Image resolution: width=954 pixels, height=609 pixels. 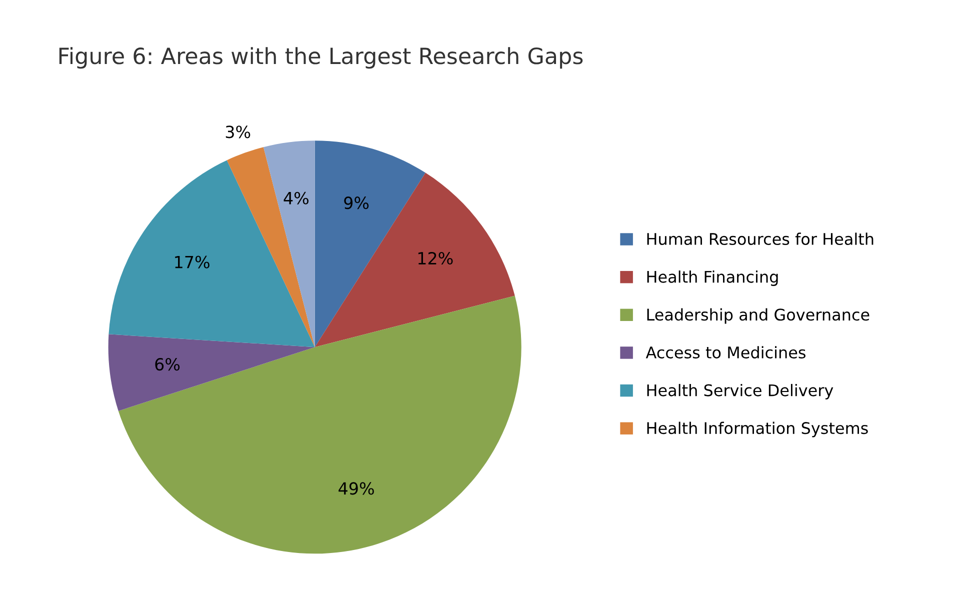 What do you see at coordinates (726, 352) in the screenshot?
I see `legend-label: Access to Medicines` at bounding box center [726, 352].